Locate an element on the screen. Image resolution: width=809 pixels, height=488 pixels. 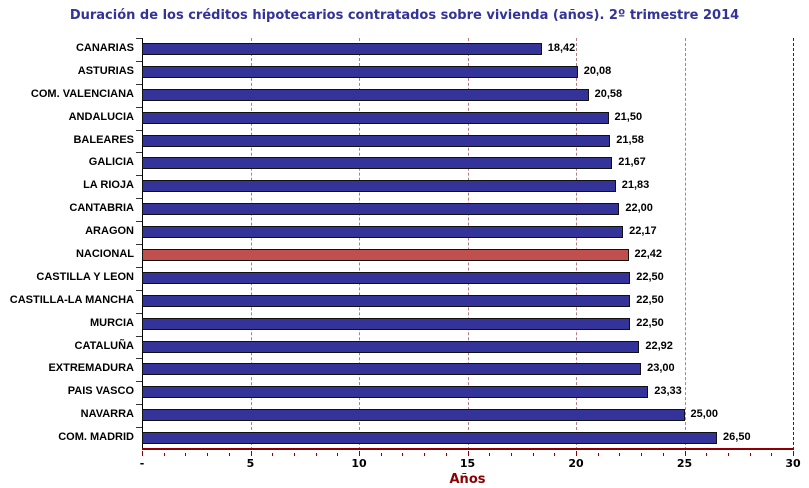
bar-row: GALICIA 21,67 is located at coordinates (441, 163).